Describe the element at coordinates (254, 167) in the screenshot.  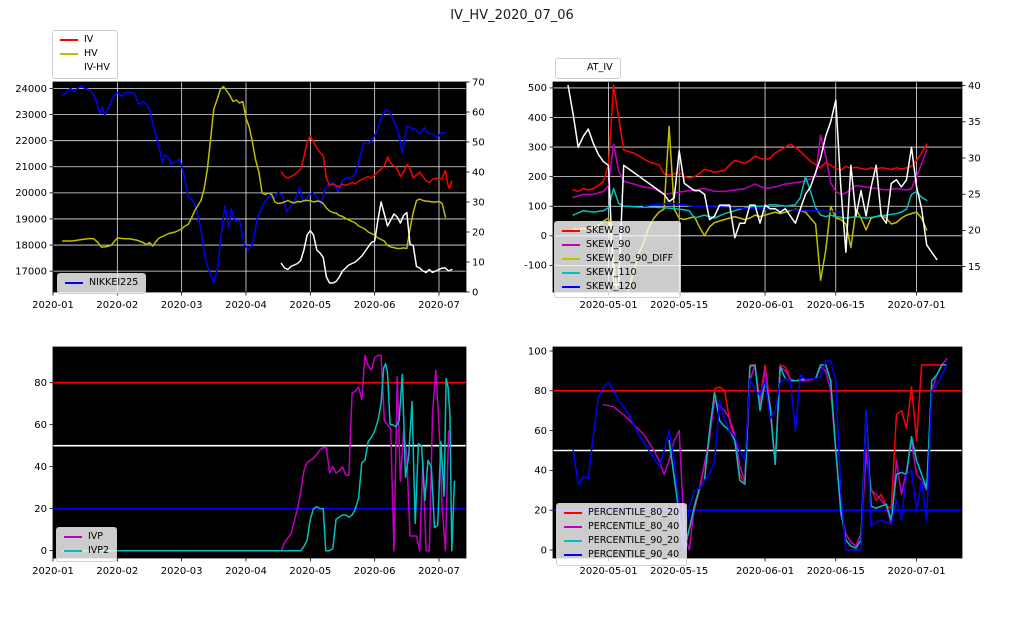
I see `series-HV` at that location.